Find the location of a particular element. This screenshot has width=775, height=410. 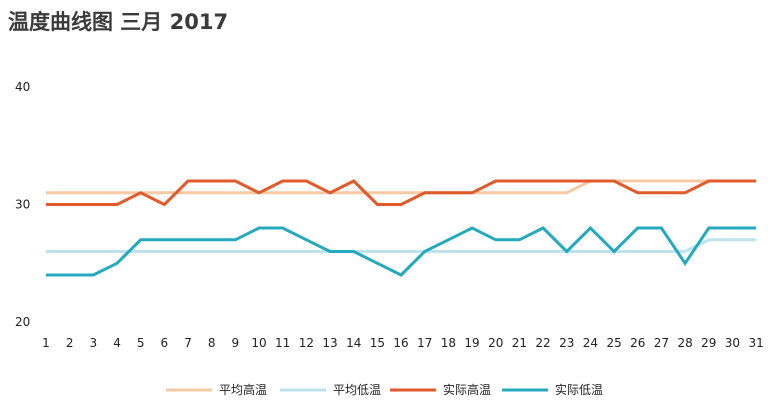

x-tick-label: 18 is located at coordinates (448, 343).